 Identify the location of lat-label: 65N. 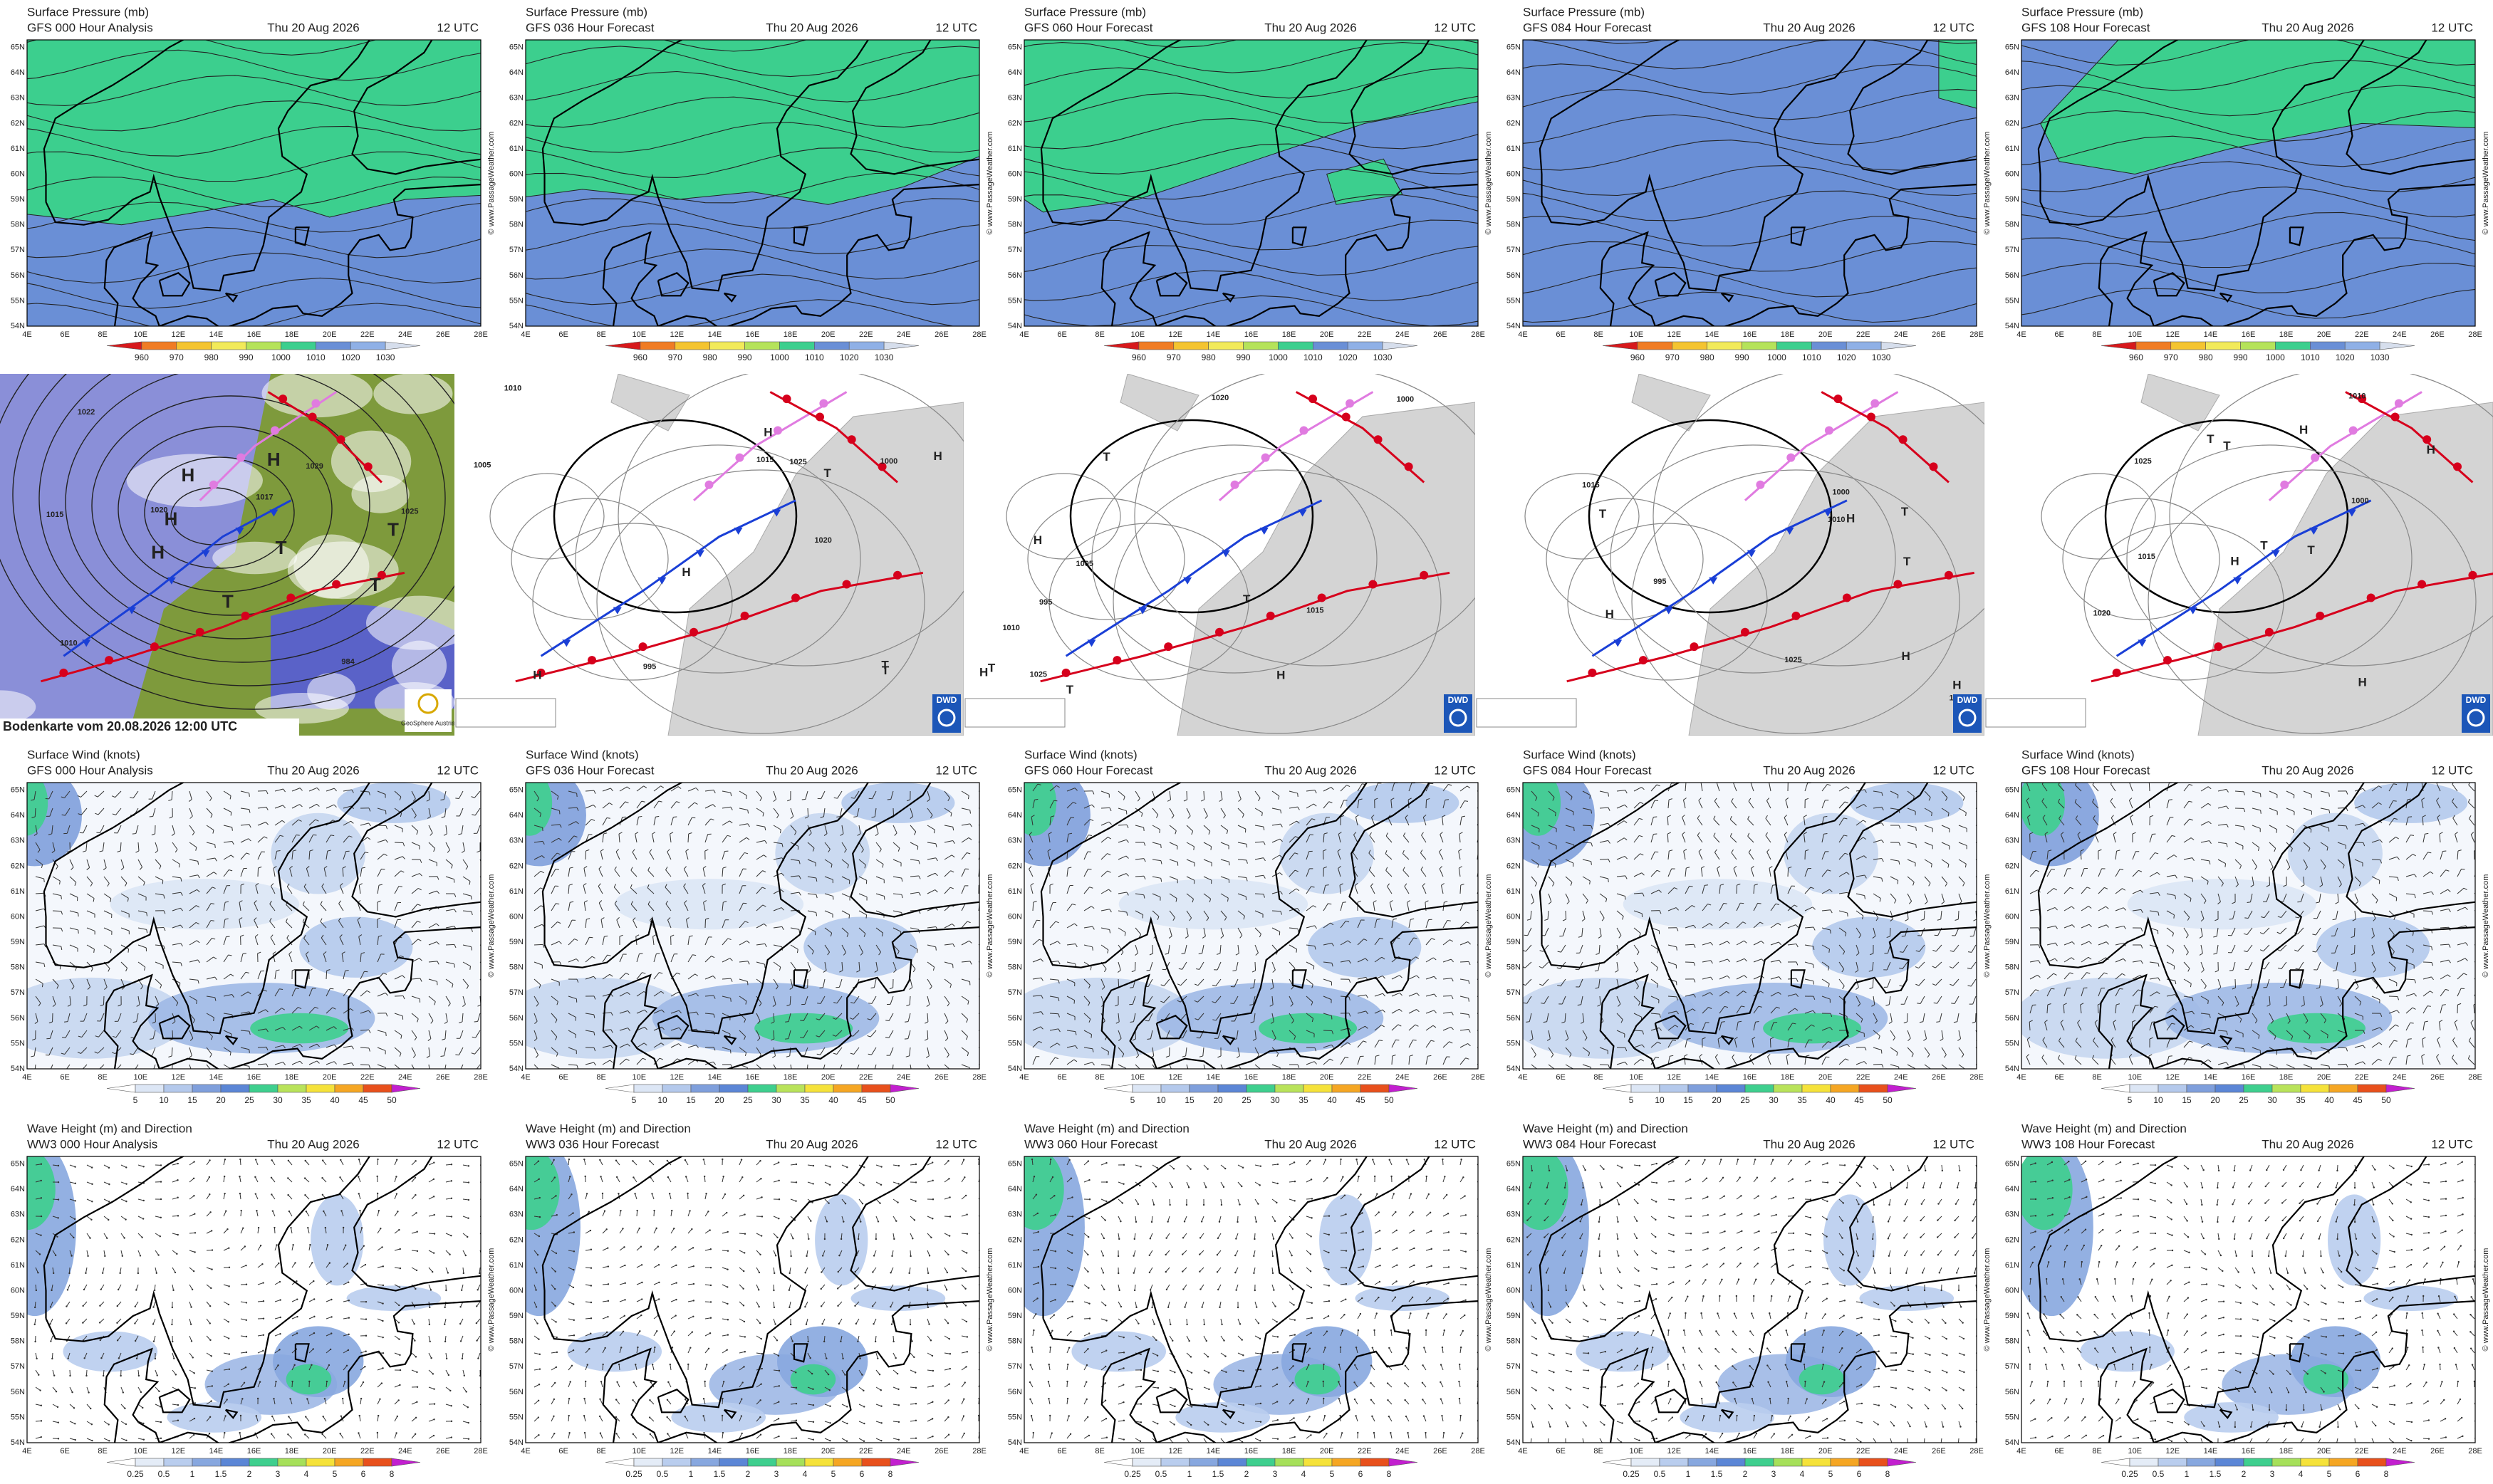
(2012, 47).